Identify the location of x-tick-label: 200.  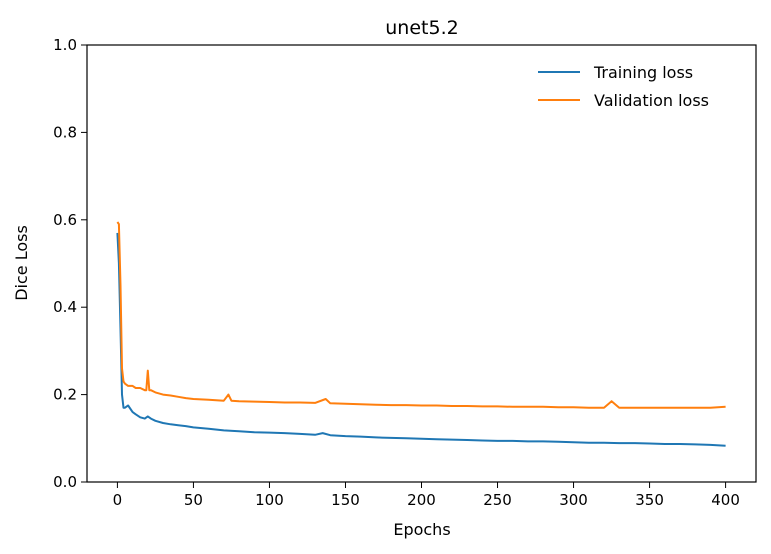
(421, 500).